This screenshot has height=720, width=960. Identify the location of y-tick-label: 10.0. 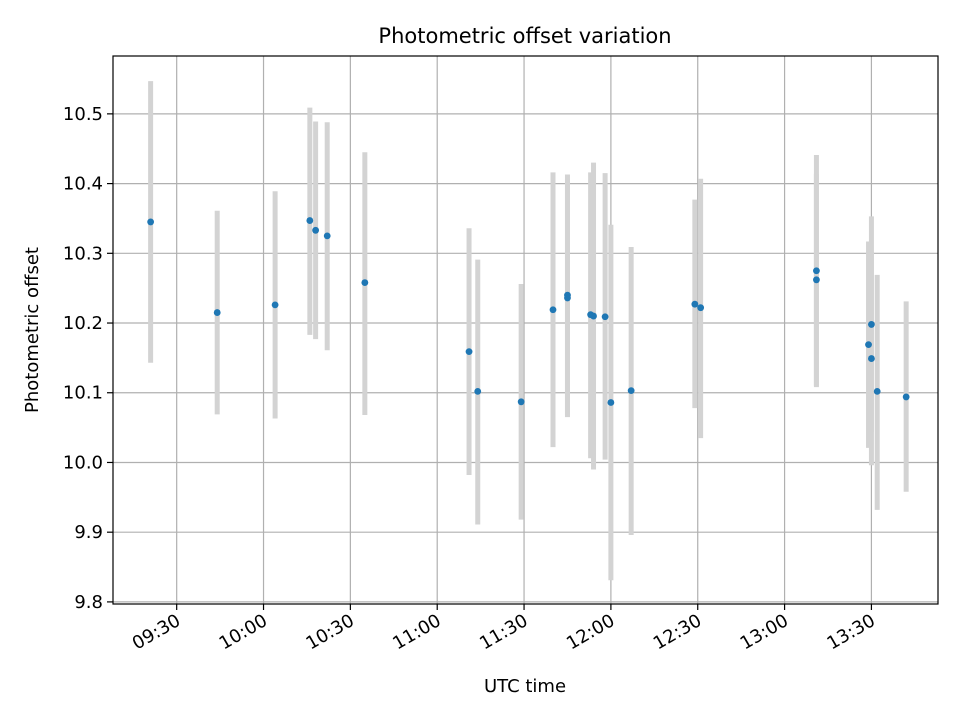
(83, 462).